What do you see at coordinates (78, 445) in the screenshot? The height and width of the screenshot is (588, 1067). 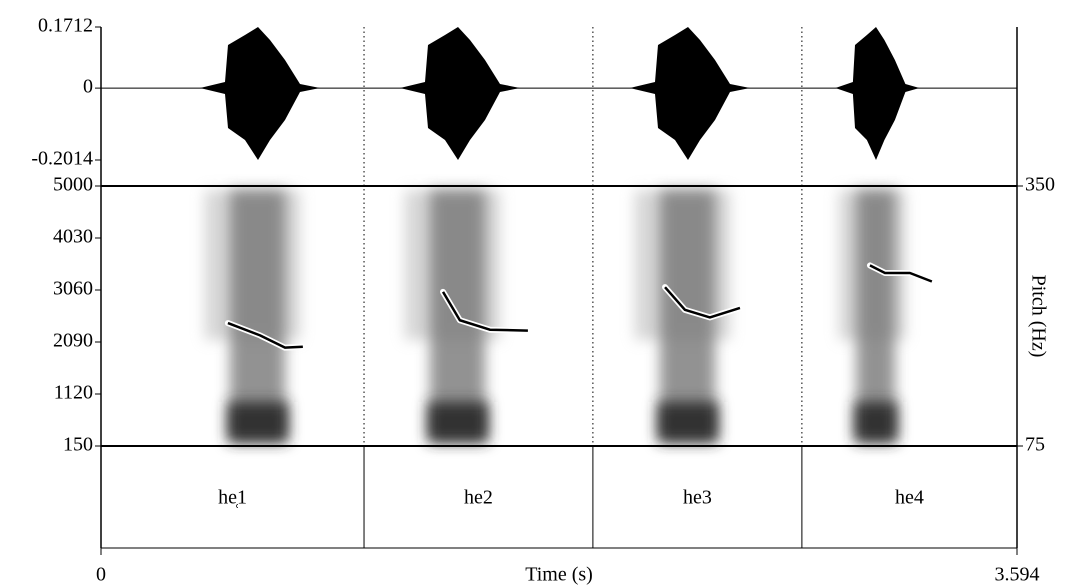 I see `y-tick-label: 150` at bounding box center [78, 445].